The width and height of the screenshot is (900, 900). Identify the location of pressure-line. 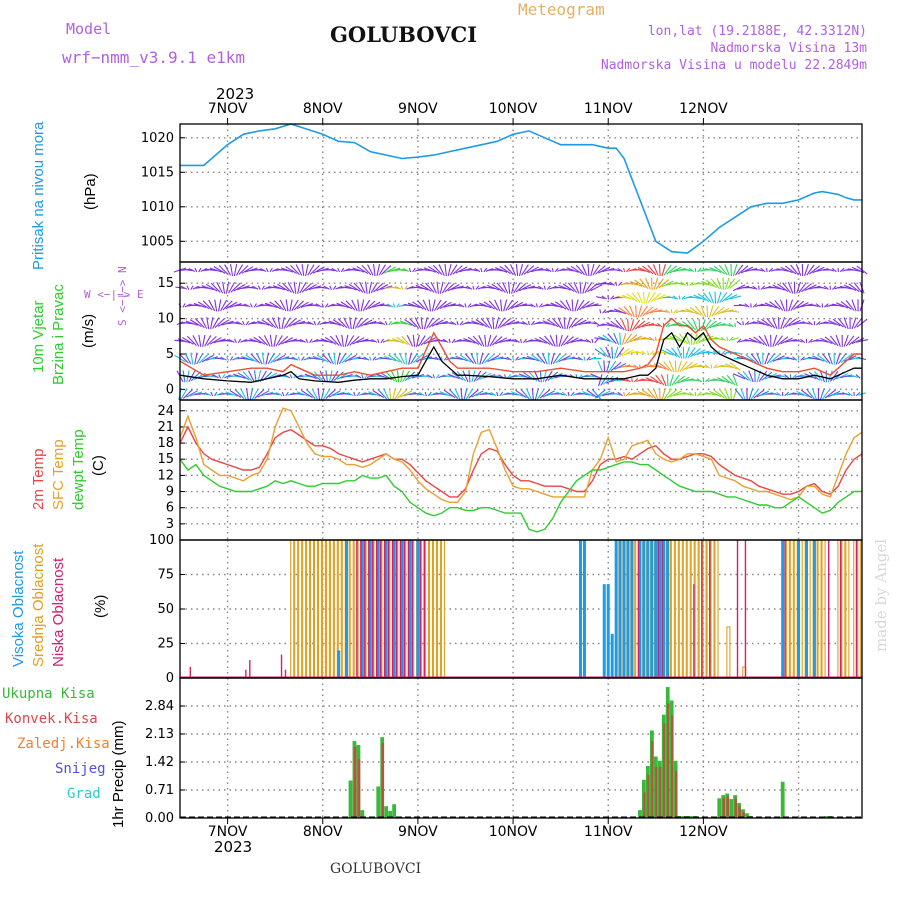
(521, 188).